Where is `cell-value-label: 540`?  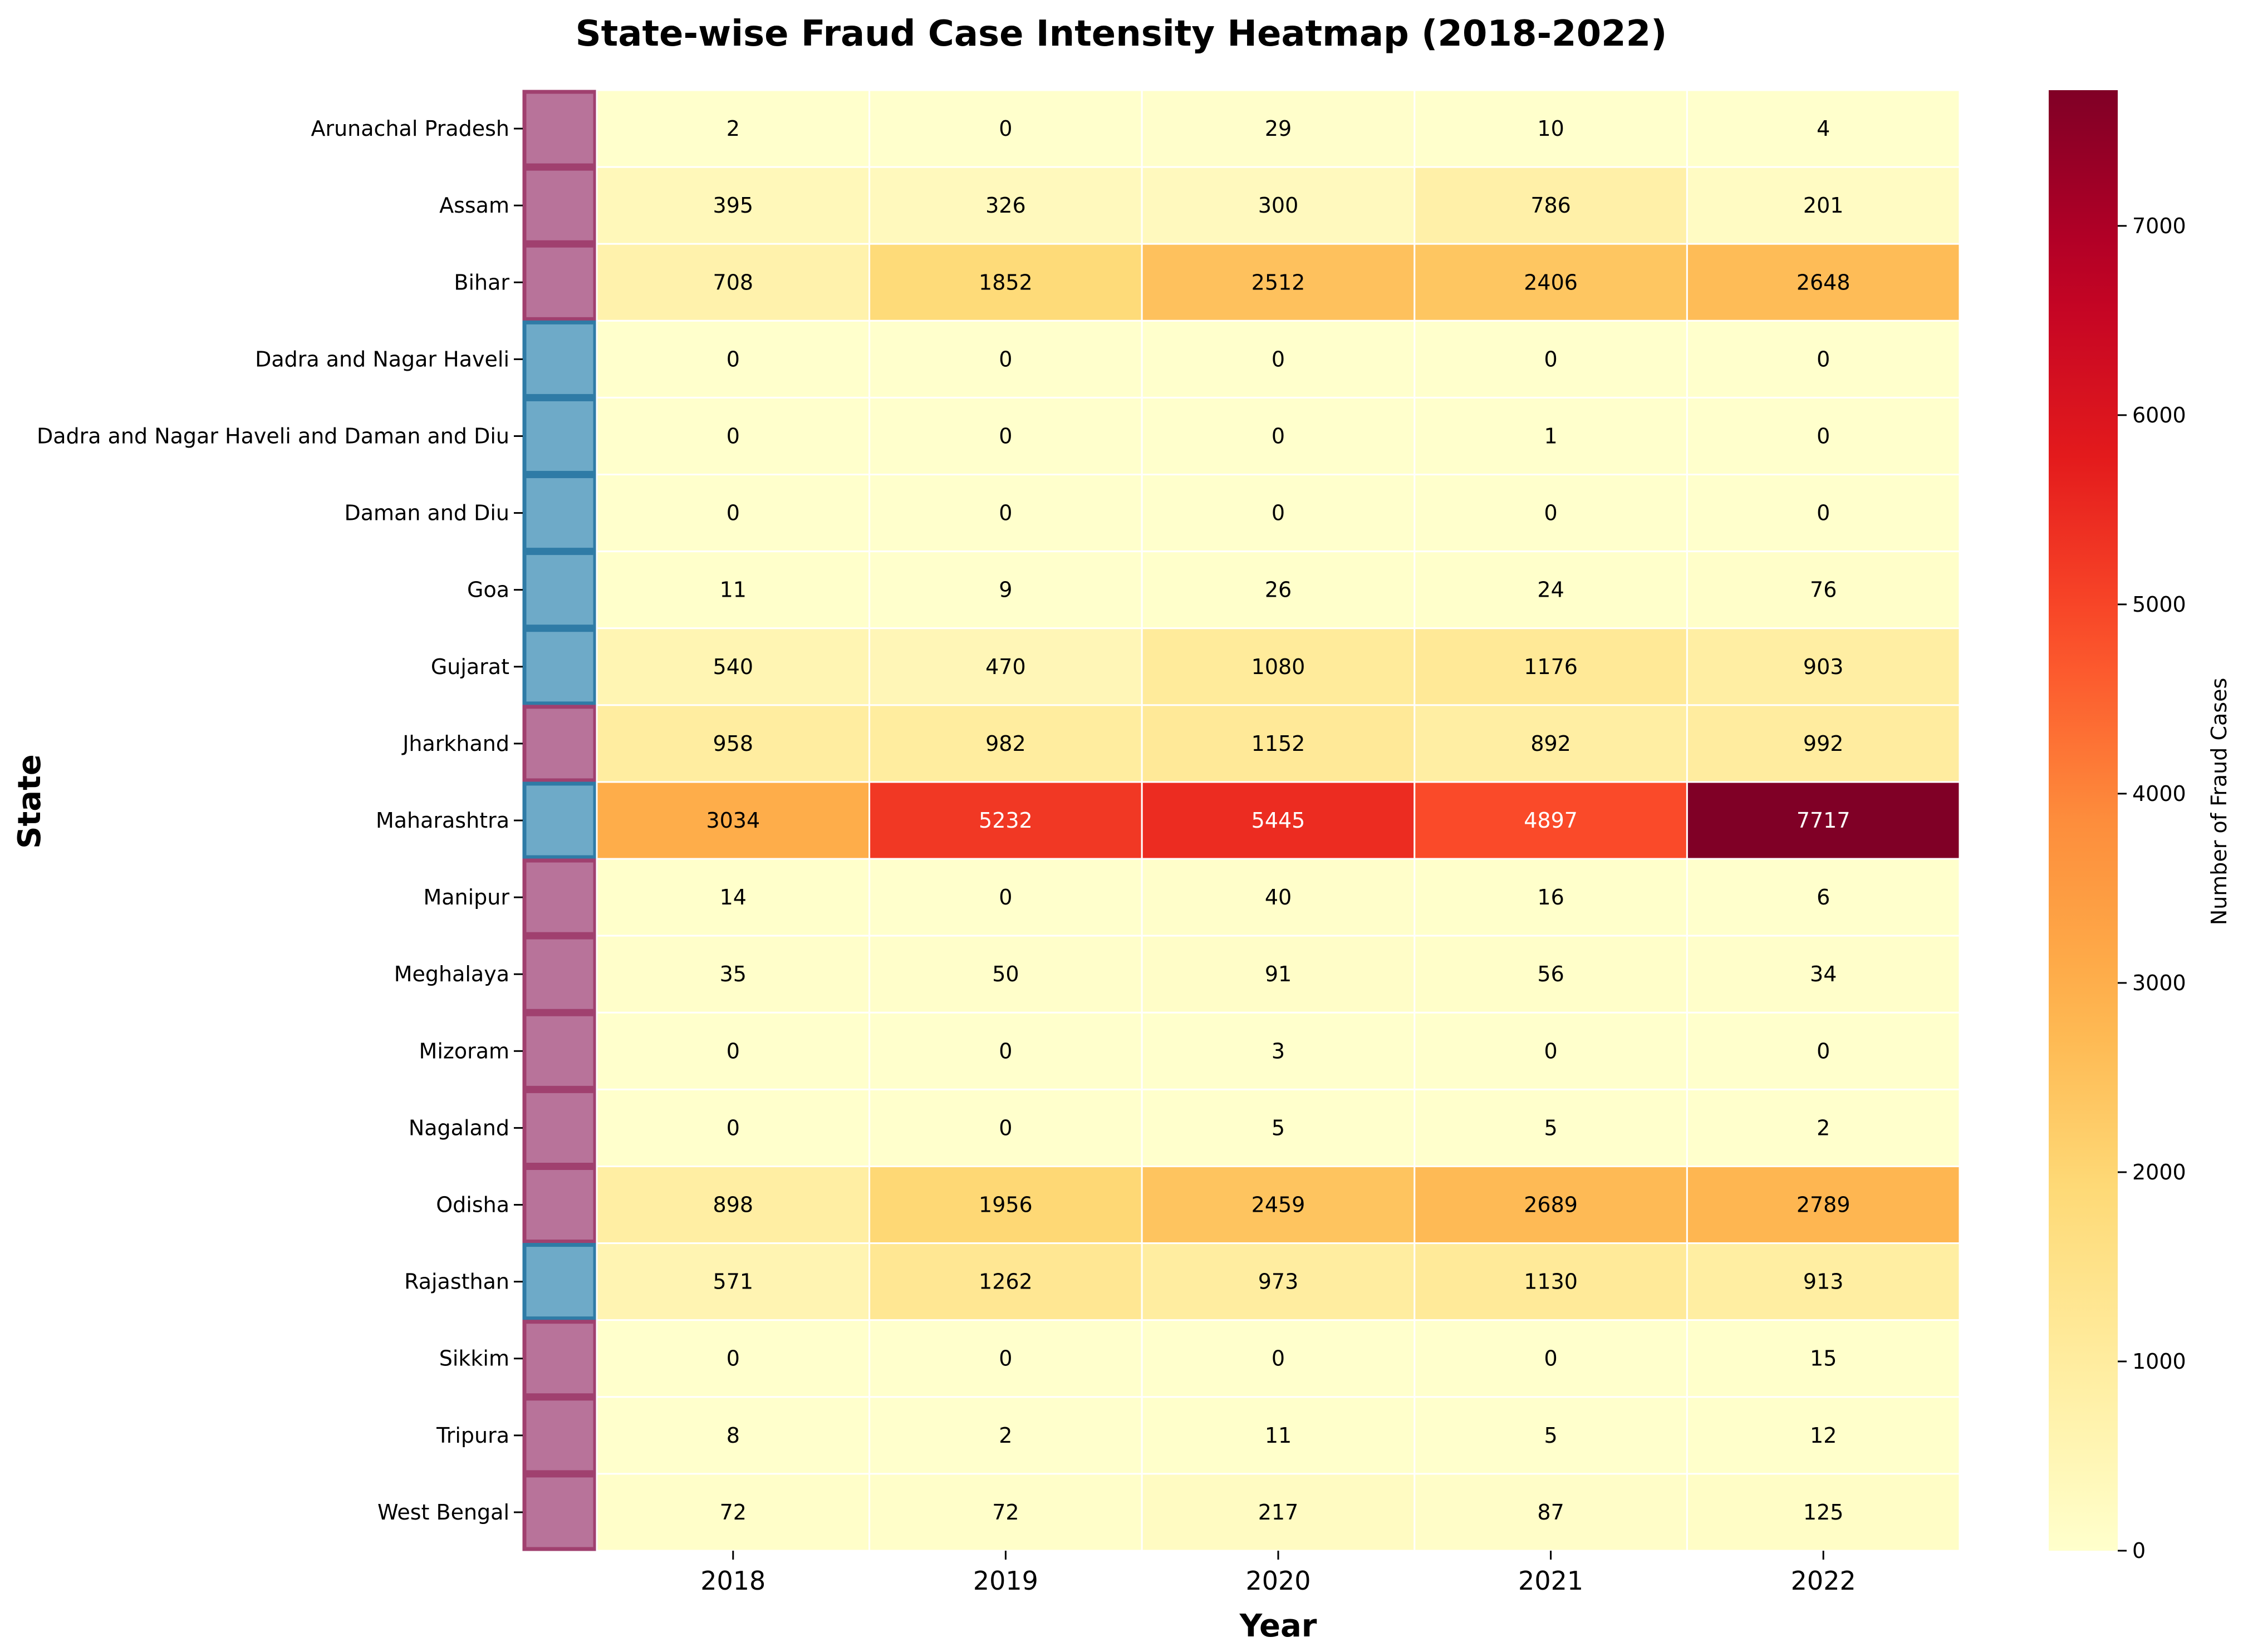 cell-value-label: 540 is located at coordinates (733, 667).